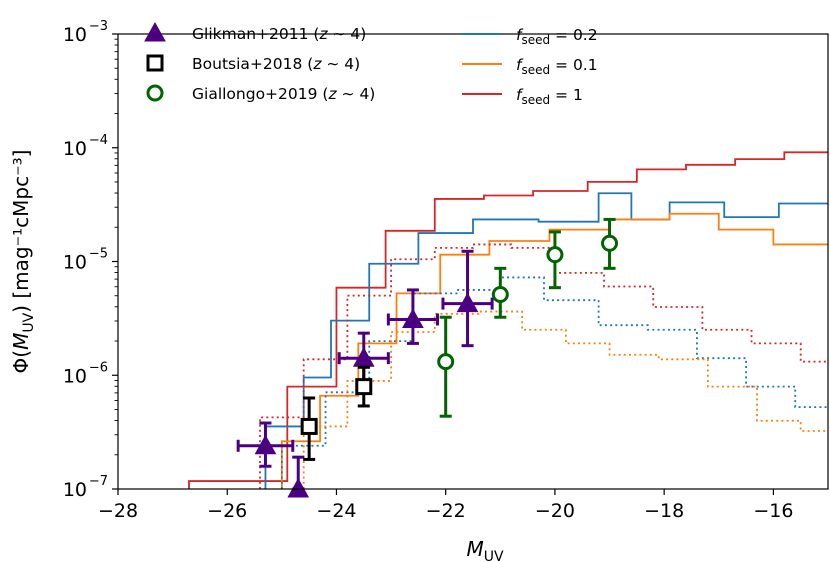 The image size is (830, 562). What do you see at coordinates (98, 26) in the screenshot?
I see `y-tick-exponent: −3` at bounding box center [98, 26].